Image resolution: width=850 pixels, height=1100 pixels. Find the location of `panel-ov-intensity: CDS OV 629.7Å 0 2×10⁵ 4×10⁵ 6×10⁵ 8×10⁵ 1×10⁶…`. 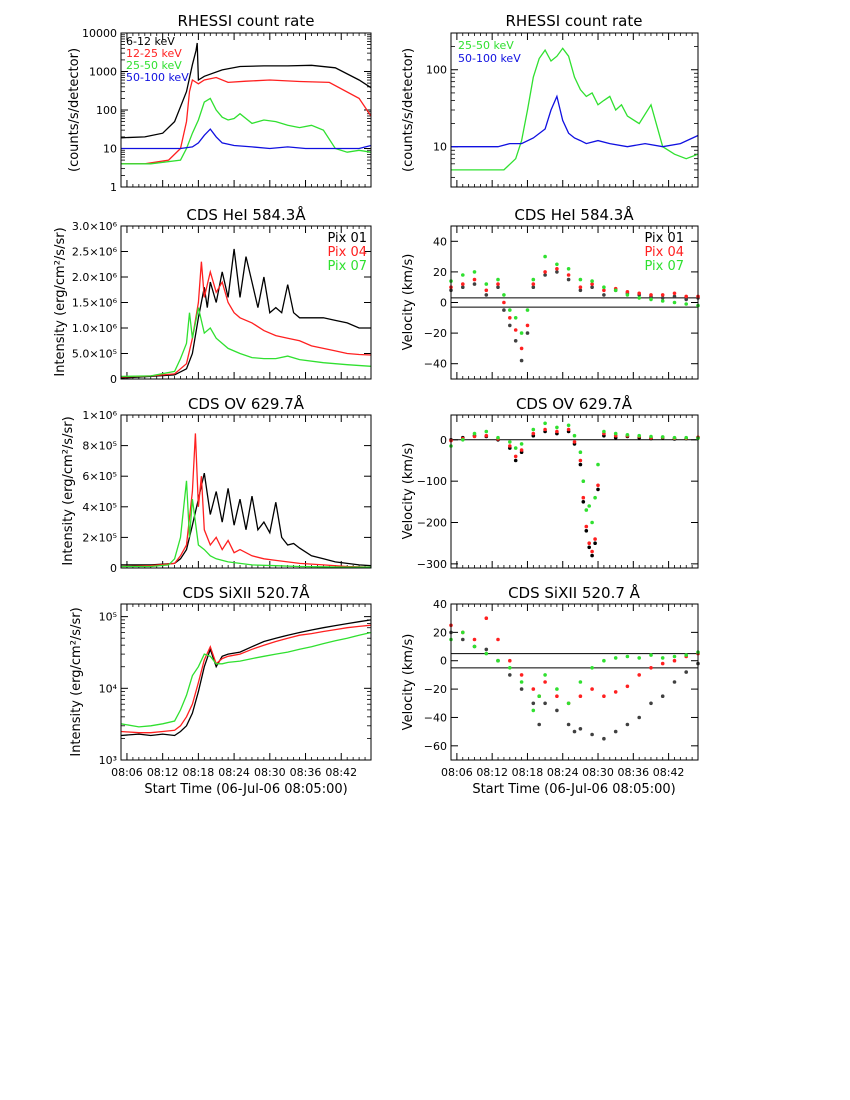

panel-ov-intensity: CDS OV 629.7Å 0 2×10⁵ 4×10⁵ 6×10⁵ 8×10⁵ 1×10⁶… is located at coordinates (216, 484).